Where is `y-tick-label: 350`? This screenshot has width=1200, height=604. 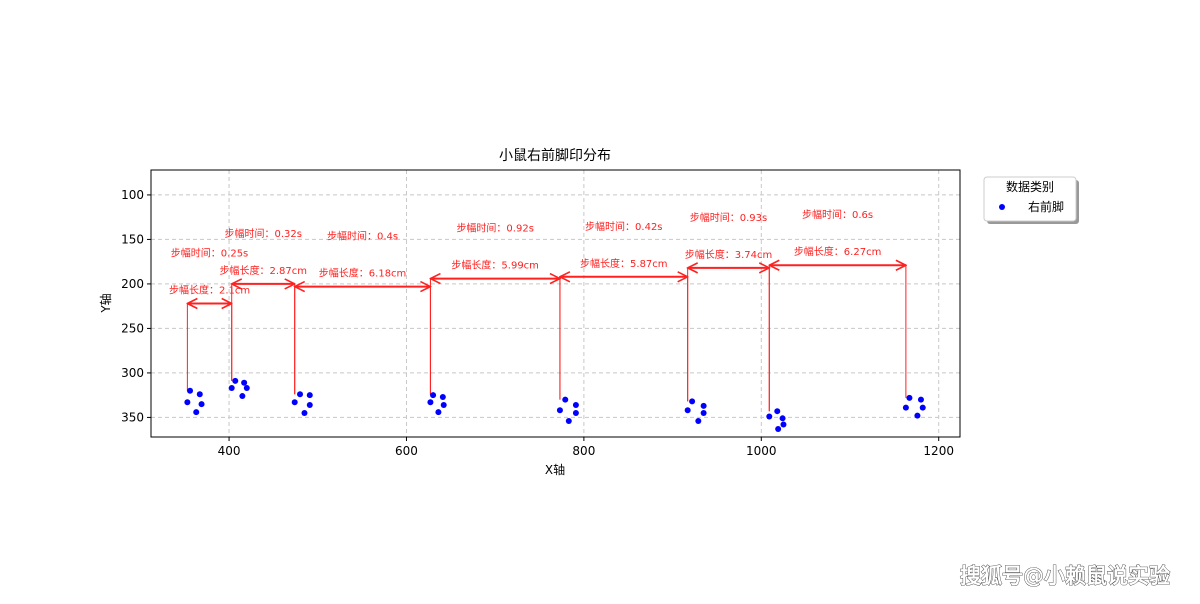 y-tick-label: 350 is located at coordinates (132, 417).